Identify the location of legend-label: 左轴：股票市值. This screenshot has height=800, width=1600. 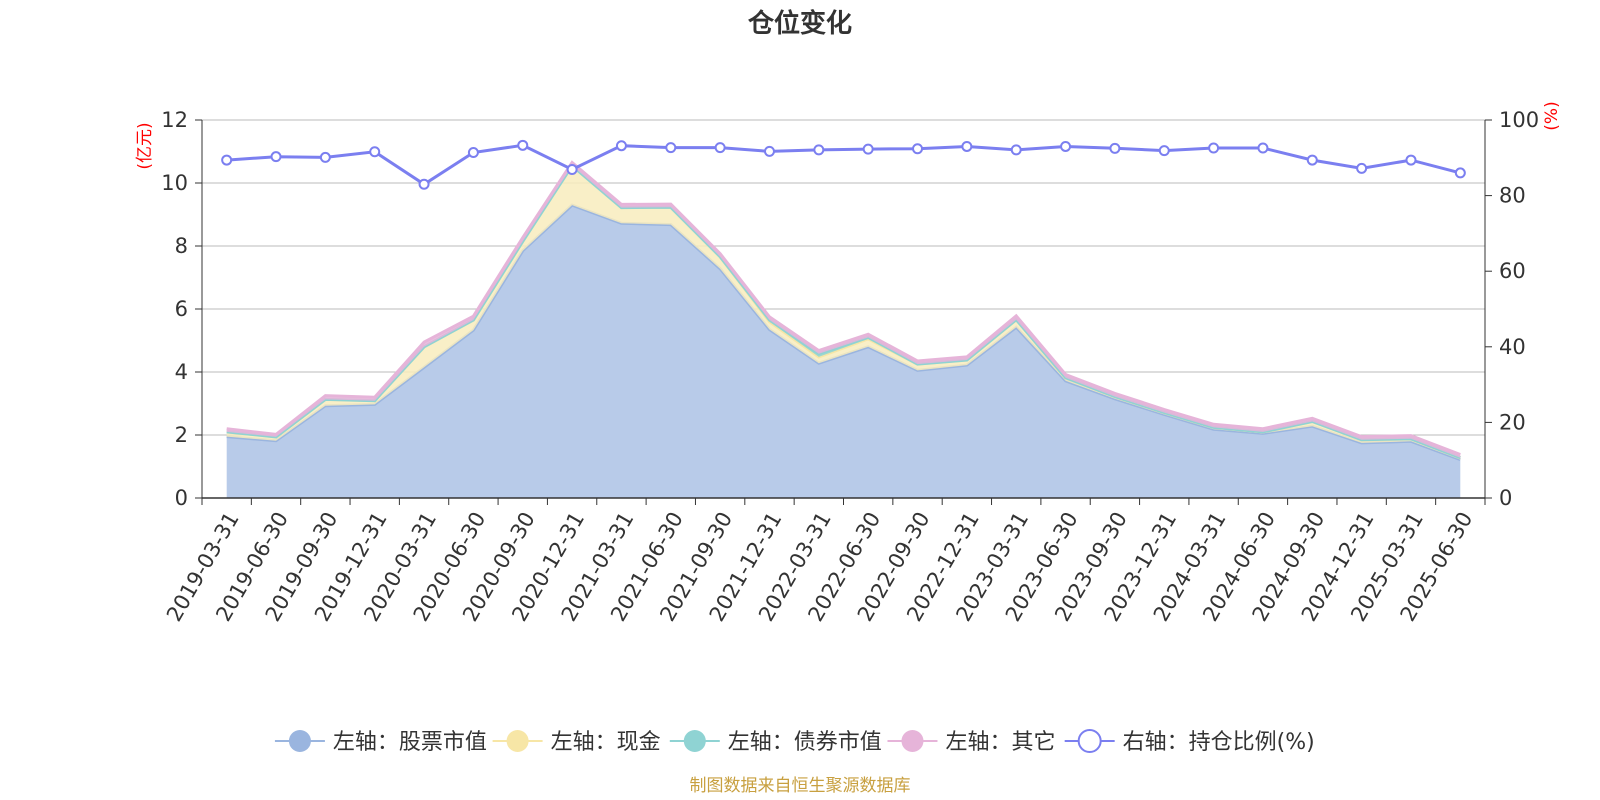
(410, 742).